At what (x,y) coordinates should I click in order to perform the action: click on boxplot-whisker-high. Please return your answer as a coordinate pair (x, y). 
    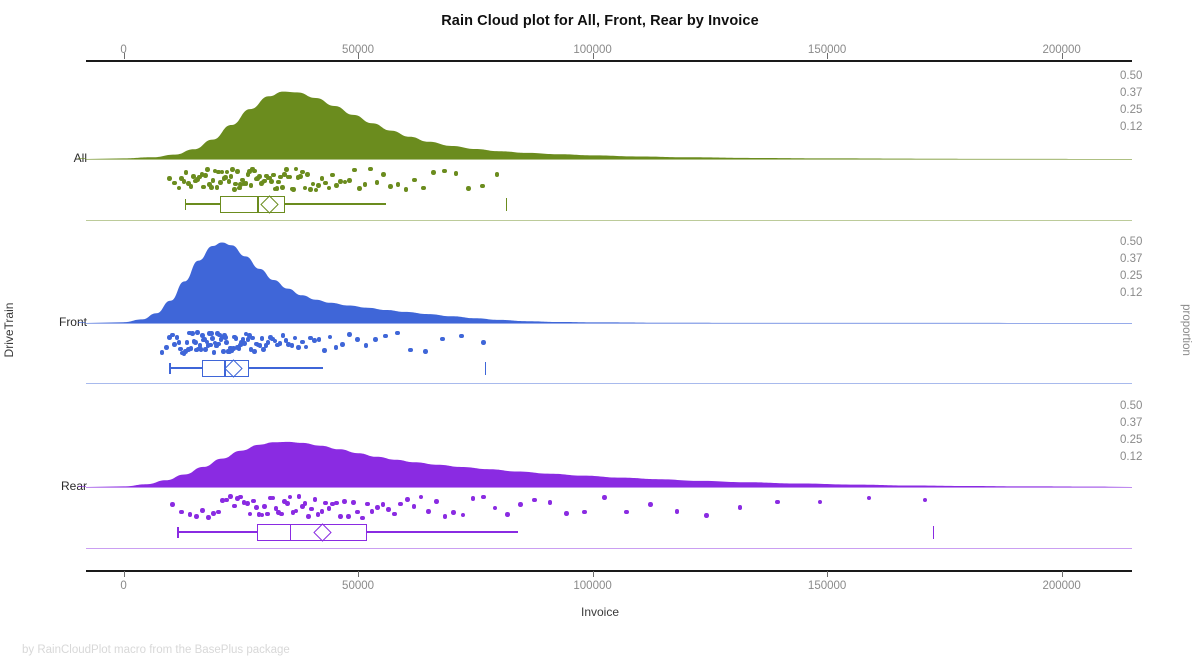
    Looking at the image, I should click on (286, 368).